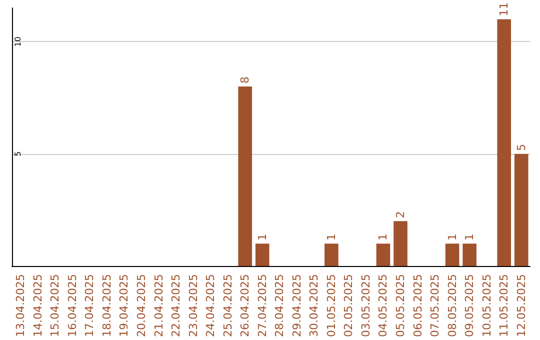  I want to click on x-tick-label: 20.04.2025, so click(141, 306).